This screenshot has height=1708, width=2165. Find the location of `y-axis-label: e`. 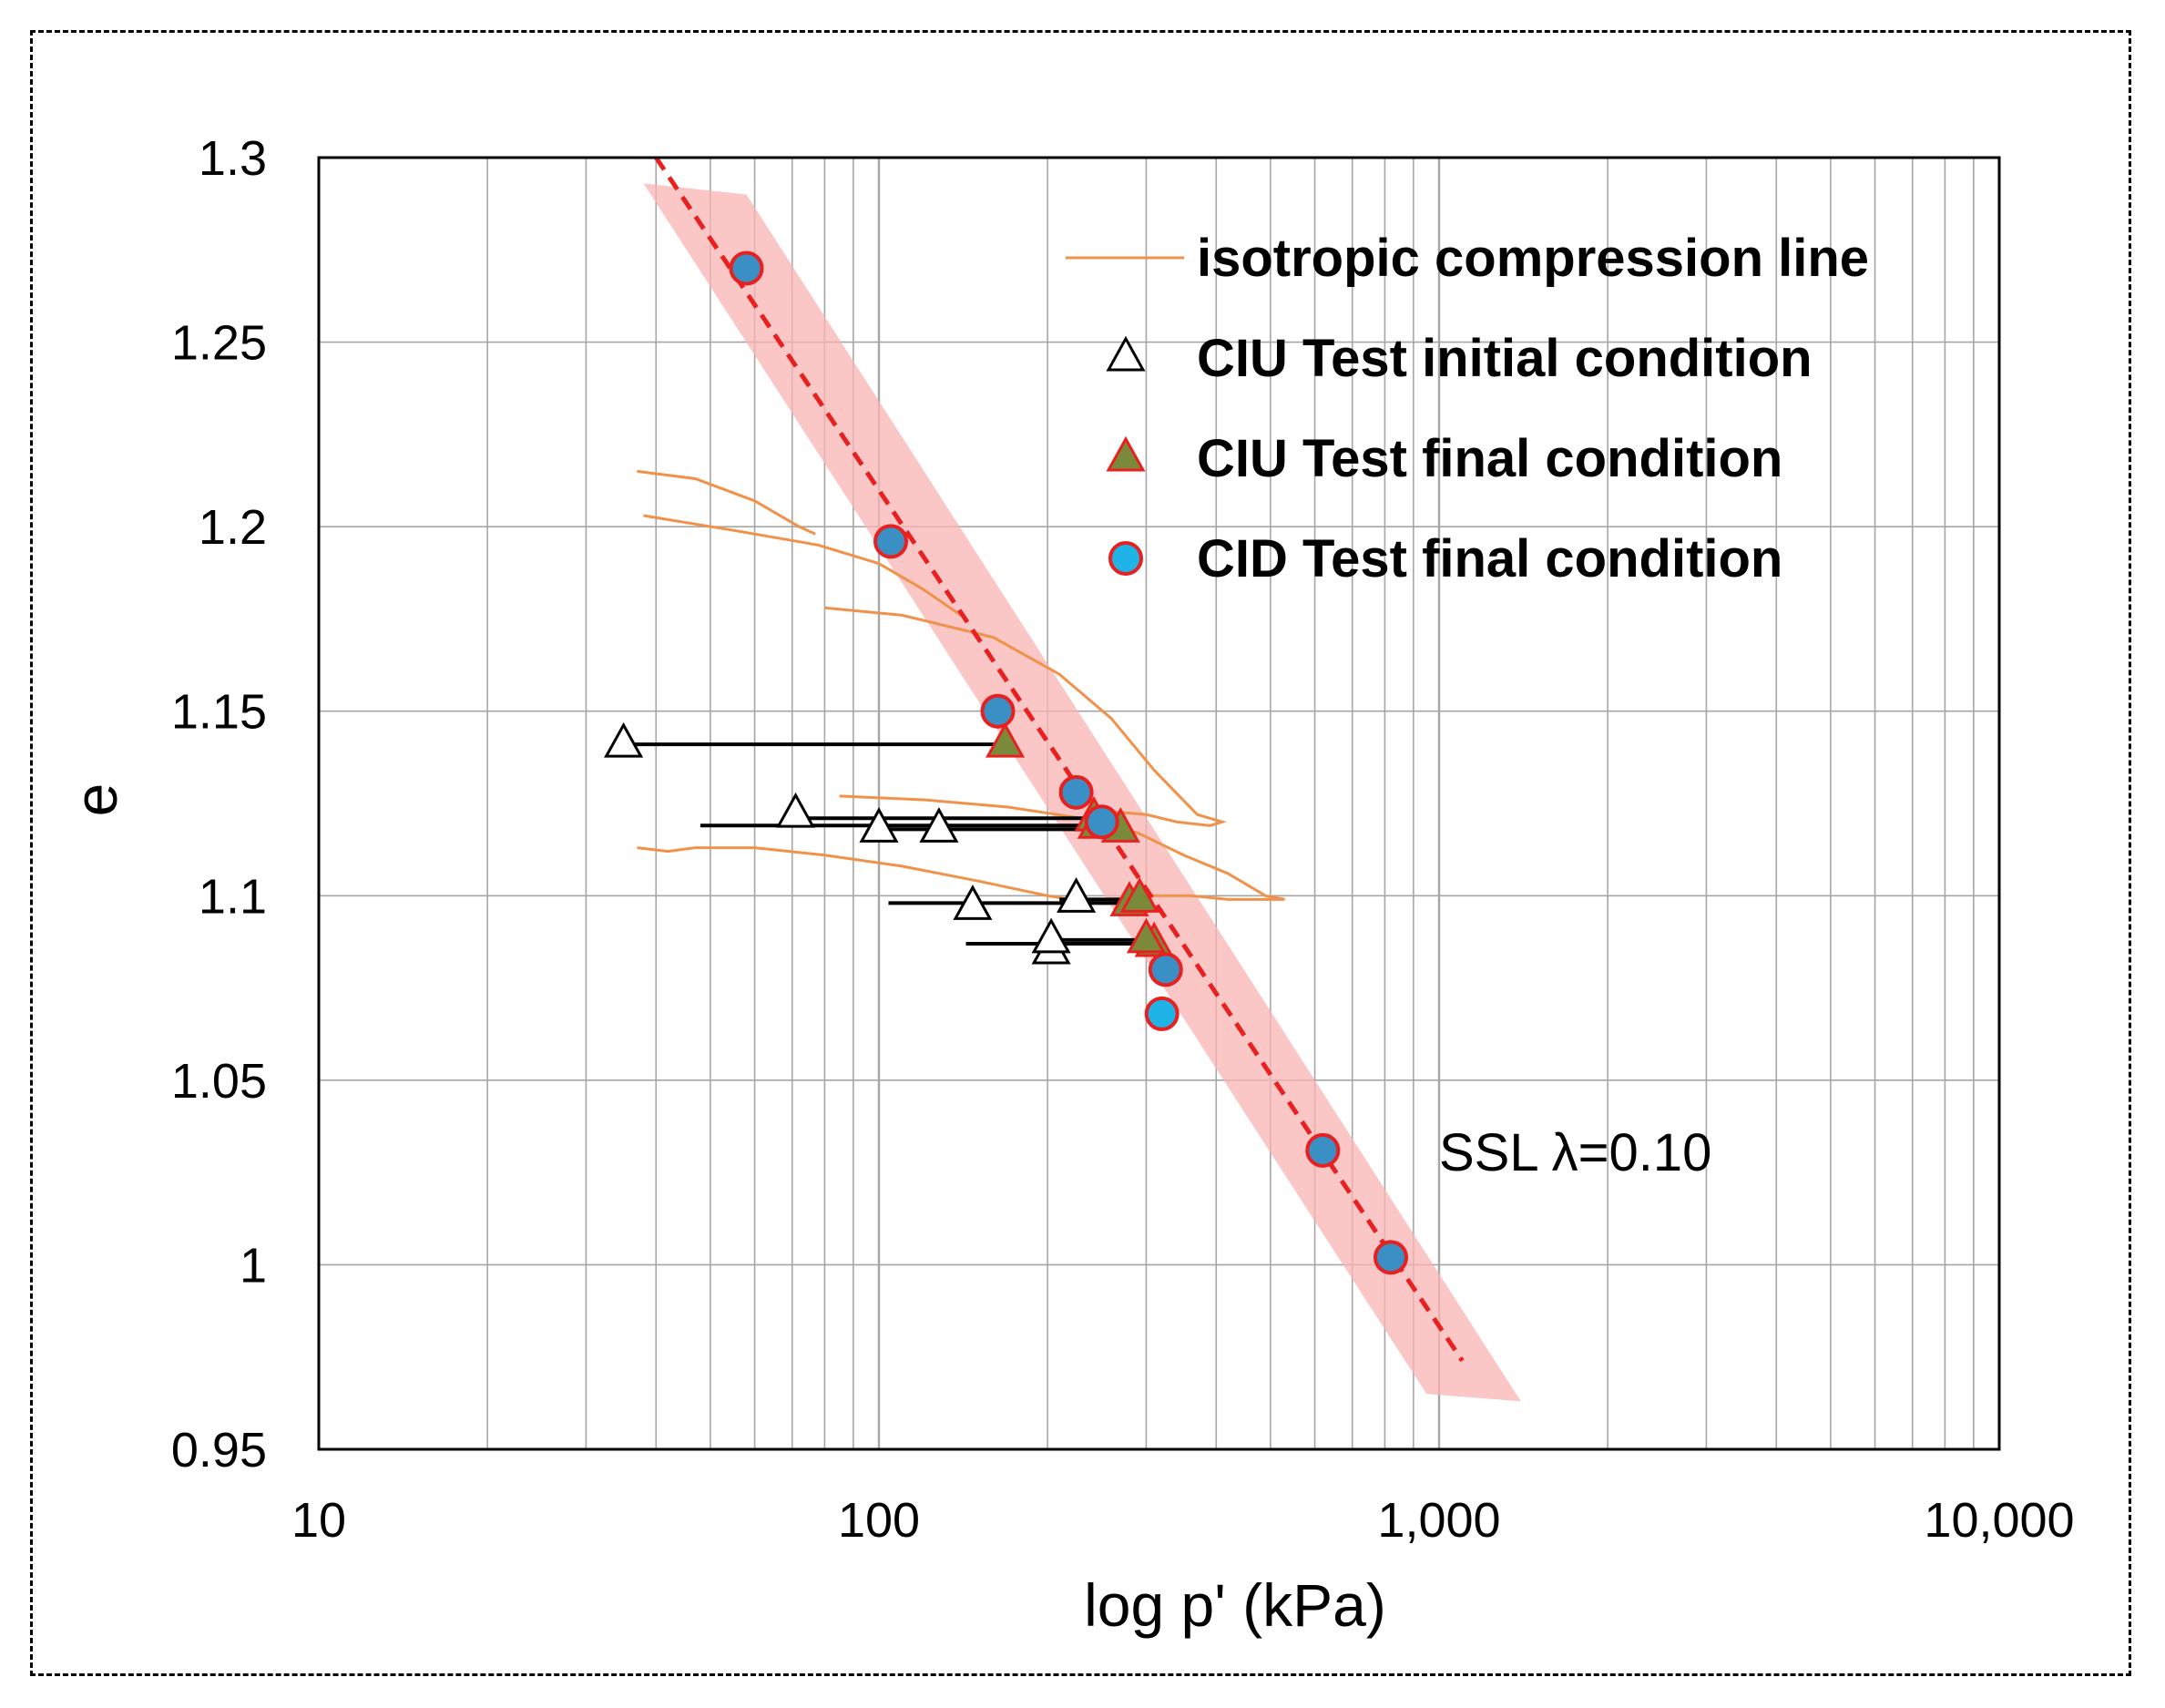

y-axis-label: e is located at coordinates (95, 800).